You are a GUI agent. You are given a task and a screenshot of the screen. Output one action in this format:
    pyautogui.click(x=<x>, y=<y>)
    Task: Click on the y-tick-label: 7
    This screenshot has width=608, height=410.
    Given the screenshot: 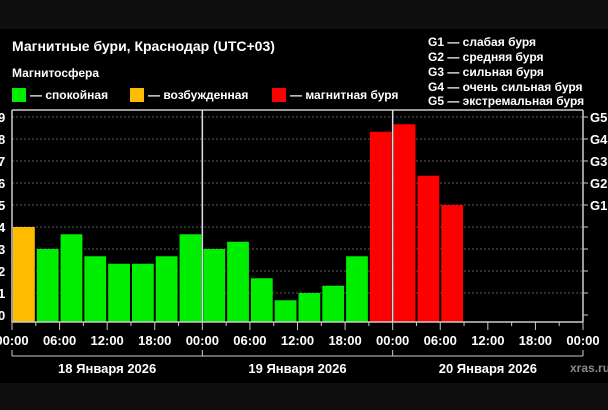 What is the action you would take?
    pyautogui.click(x=2, y=161)
    